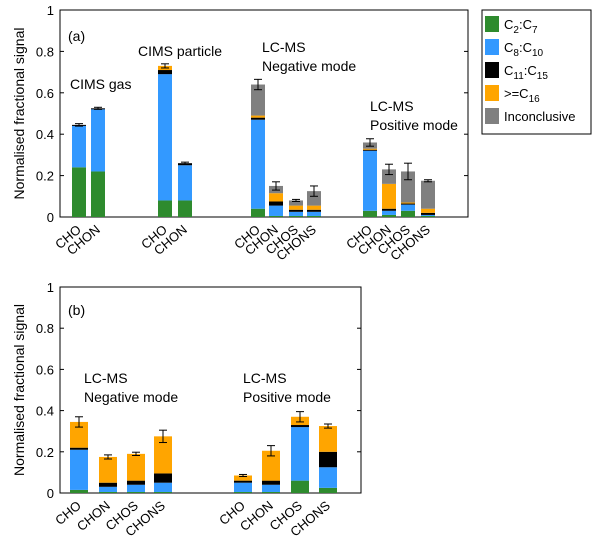 The width and height of the screenshot is (595, 558). I want to click on panel-b-tag: (b), so click(76, 310).